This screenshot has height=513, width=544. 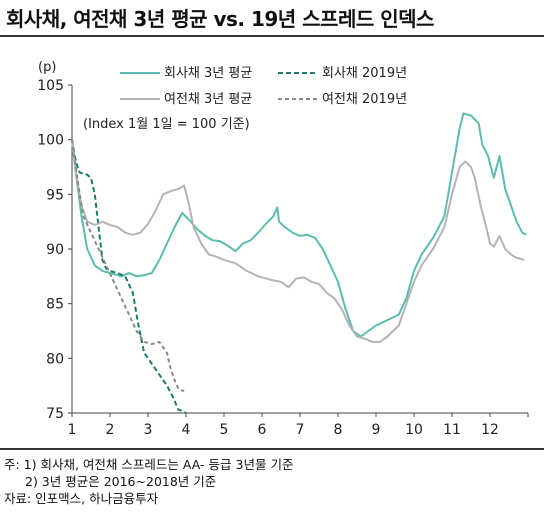 What do you see at coordinates (55, 250) in the screenshot?
I see `y-tick-label: 90` at bounding box center [55, 250].